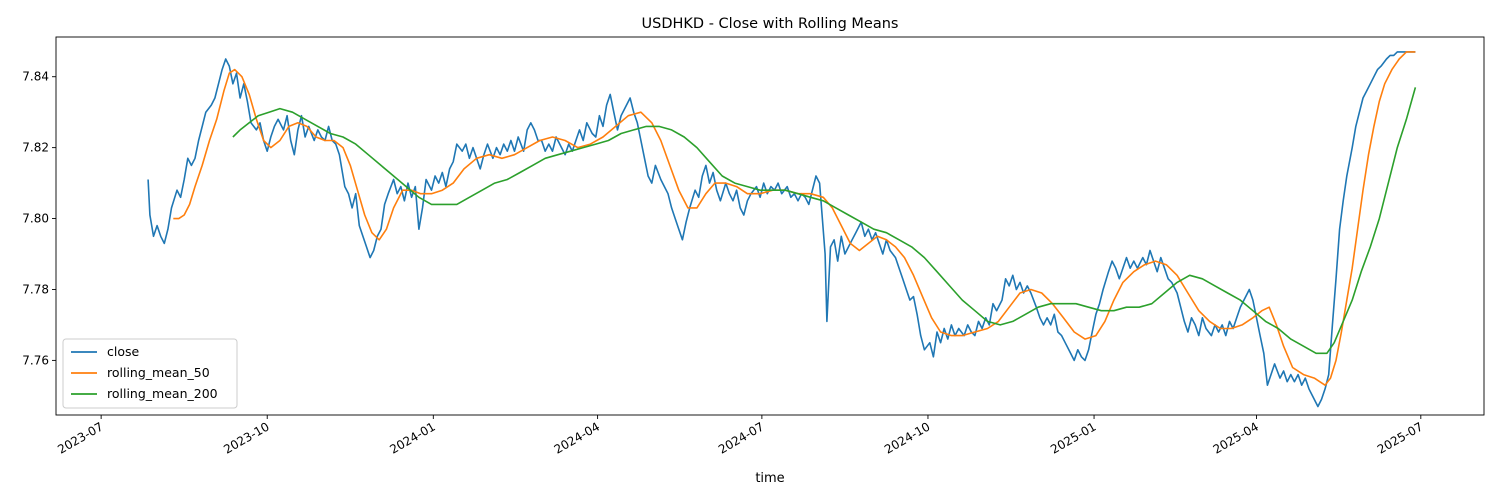  I want to click on x-tick-label: 2024-07, so click(741, 437).